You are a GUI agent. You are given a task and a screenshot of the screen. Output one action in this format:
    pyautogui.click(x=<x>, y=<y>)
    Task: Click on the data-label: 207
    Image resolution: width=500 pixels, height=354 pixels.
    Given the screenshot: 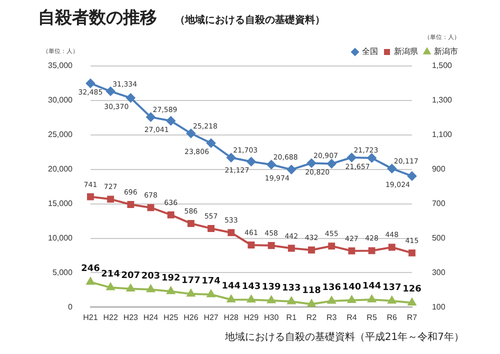 What is the action you would take?
    pyautogui.click(x=130, y=275)
    